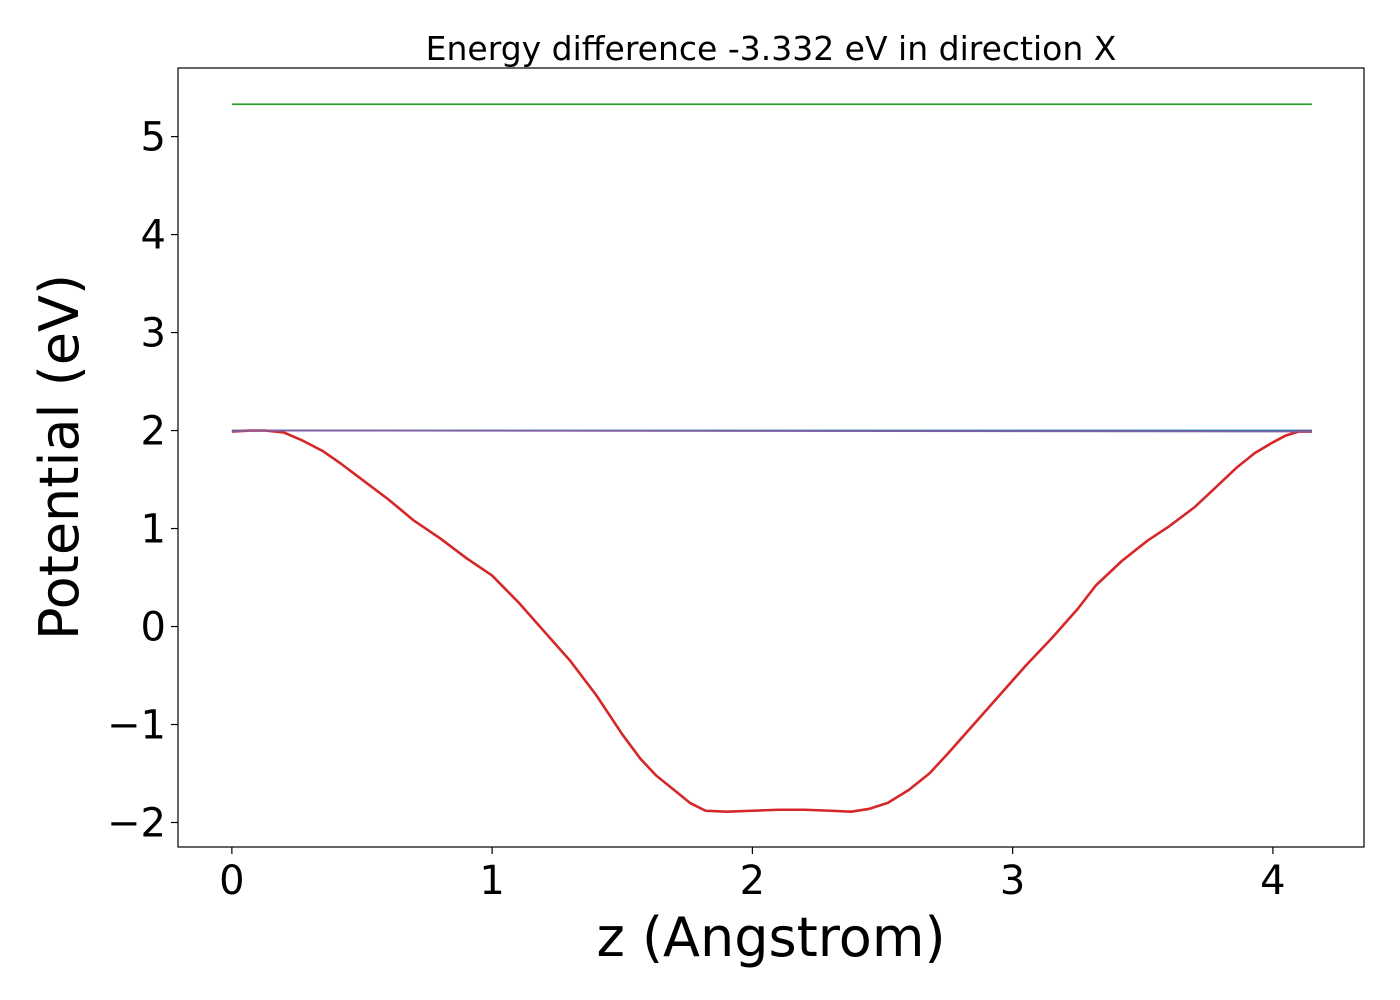  Describe the element at coordinates (491, 881) in the screenshot. I see `x-tick-label: 1` at that location.